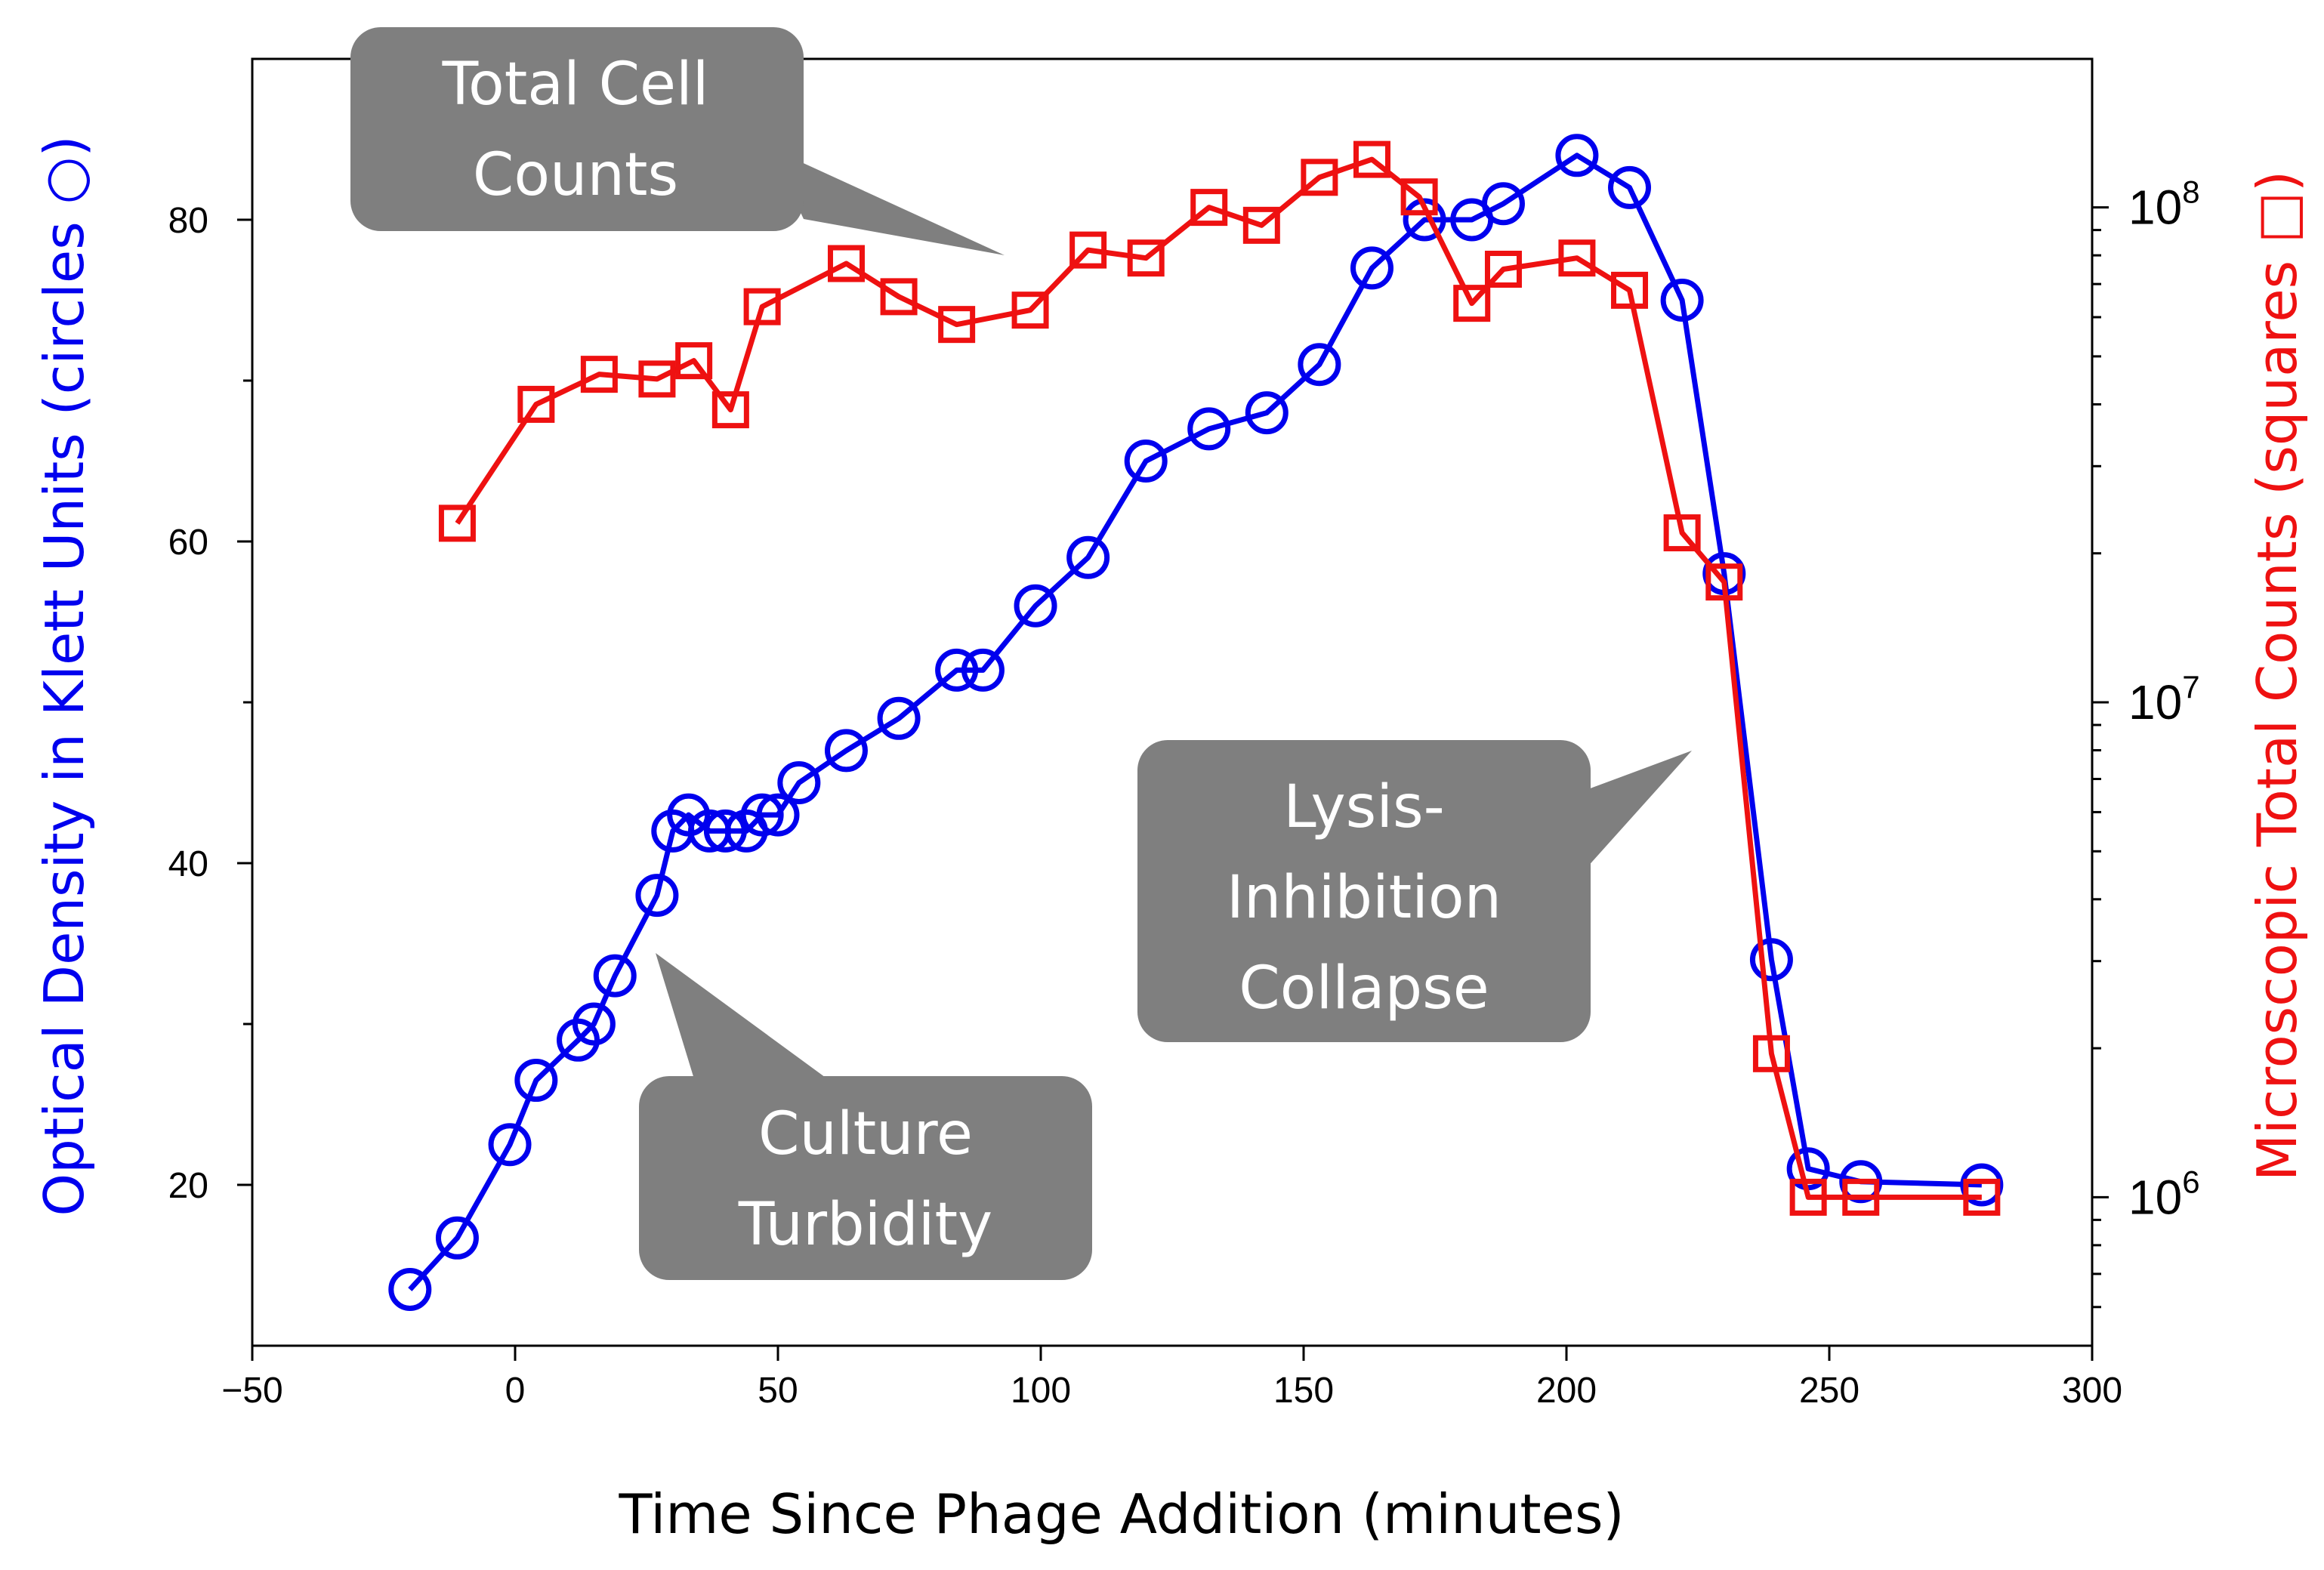 The image size is (2324, 1570). What do you see at coordinates (188, 543) in the screenshot?
I see `y-tick-label: 60` at bounding box center [188, 543].